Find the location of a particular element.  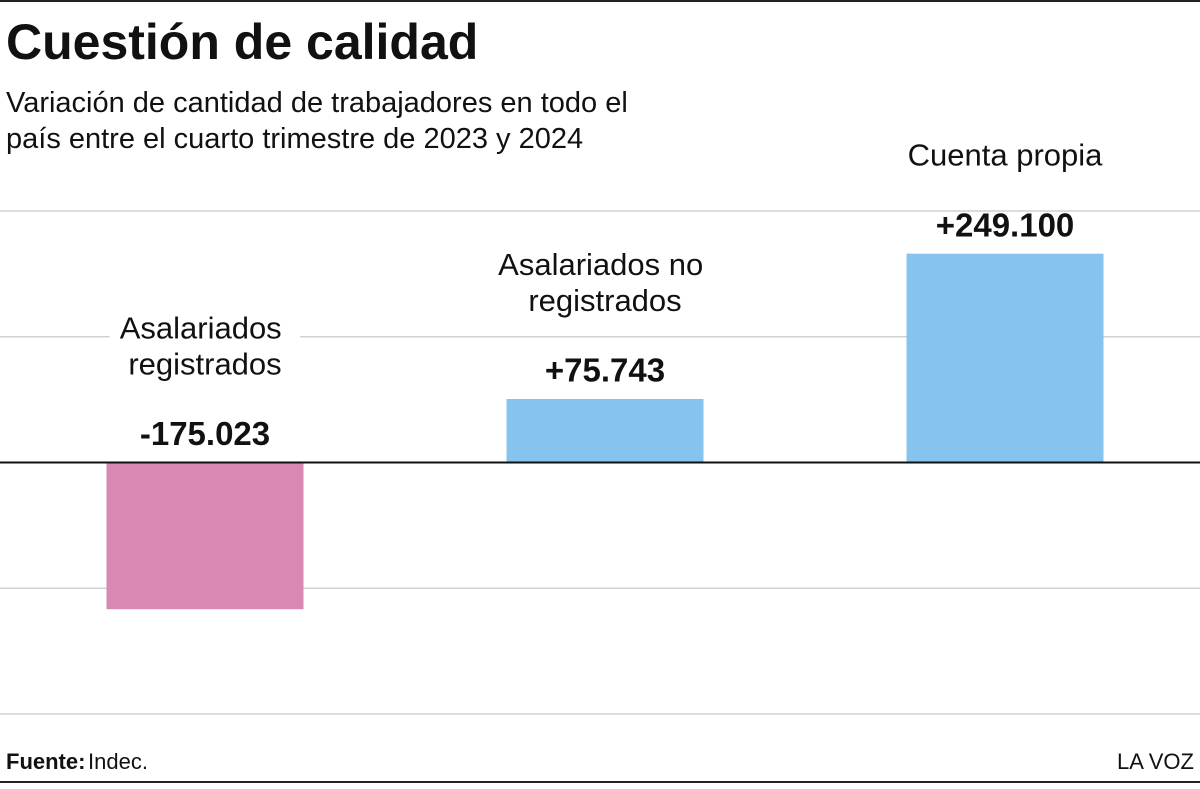

value-label: +249.100 is located at coordinates (1005, 224).